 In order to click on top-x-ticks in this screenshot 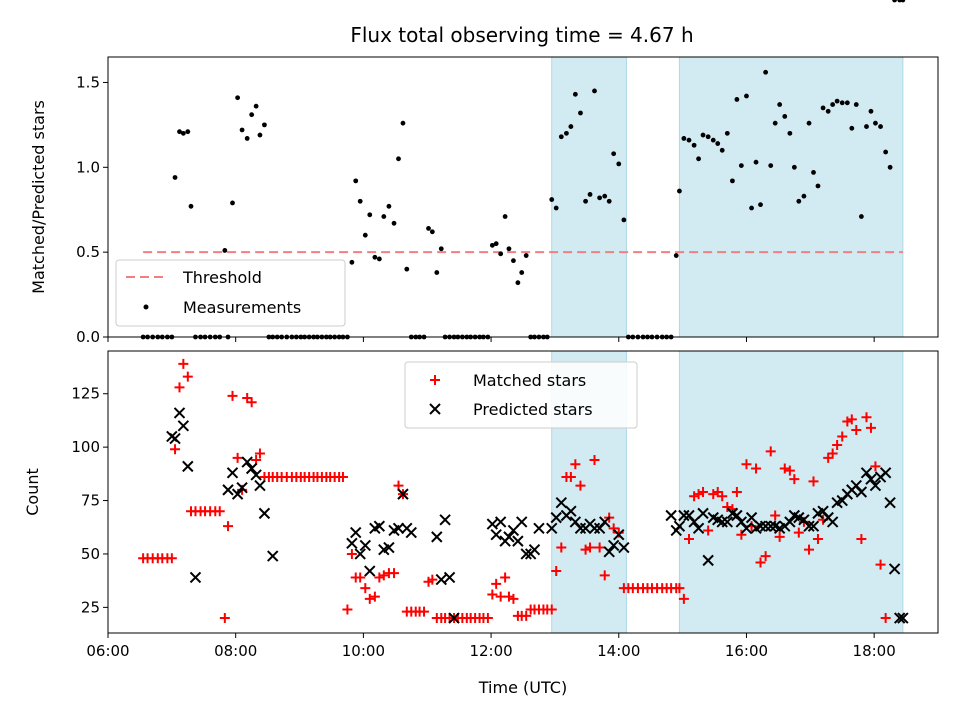, I will do `click(491, 339)`.